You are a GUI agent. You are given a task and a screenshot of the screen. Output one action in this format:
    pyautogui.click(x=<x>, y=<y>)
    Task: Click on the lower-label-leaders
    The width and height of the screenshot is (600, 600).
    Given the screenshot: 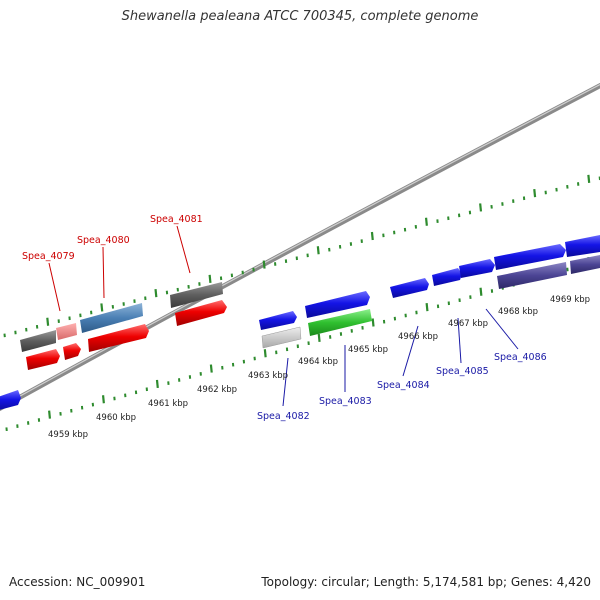 What is the action you would take?
    pyautogui.click(x=400, y=357)
    